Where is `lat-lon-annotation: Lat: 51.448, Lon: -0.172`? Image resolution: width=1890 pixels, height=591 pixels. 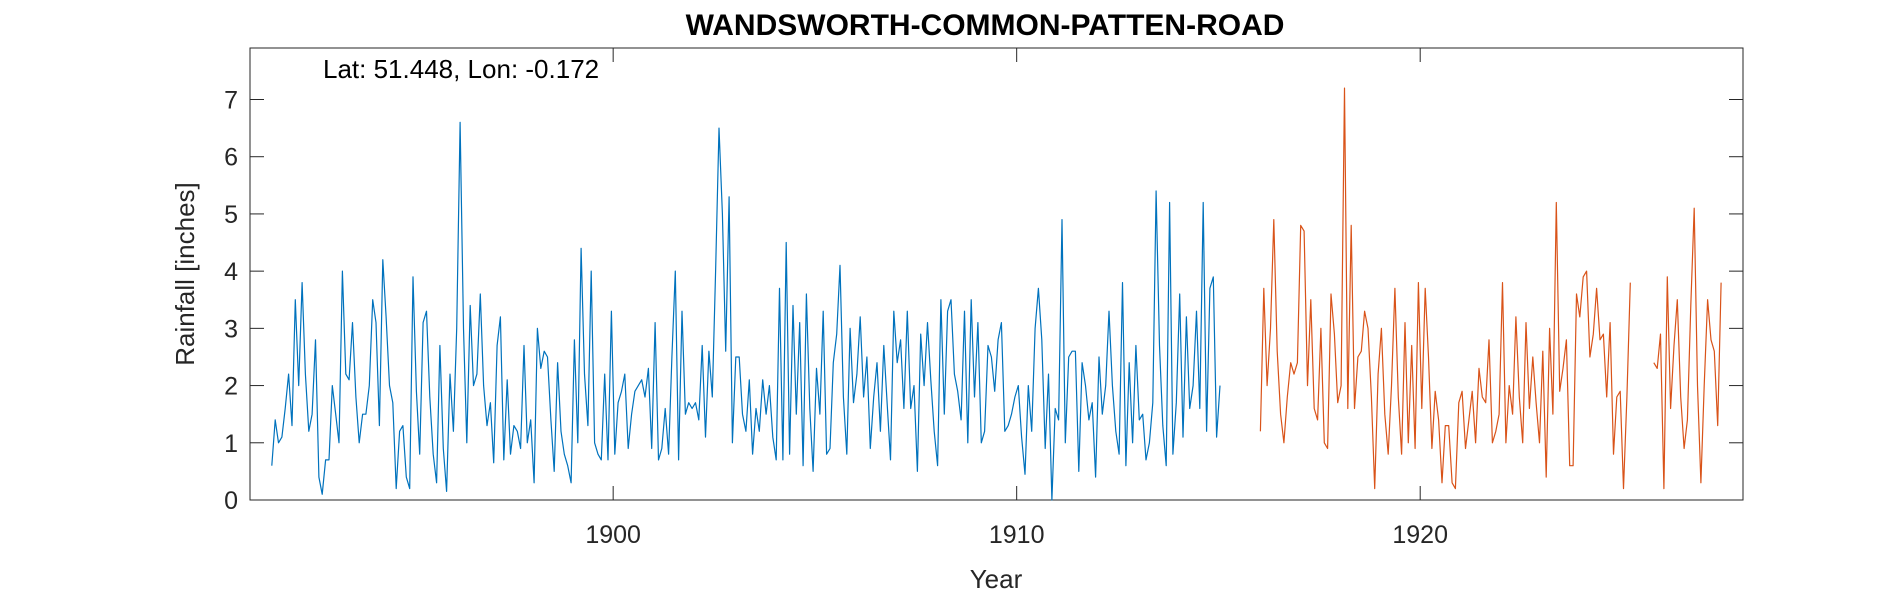
lat-lon-annotation: Lat: 51.448, Lon: -0.172 is located at coordinates (461, 69).